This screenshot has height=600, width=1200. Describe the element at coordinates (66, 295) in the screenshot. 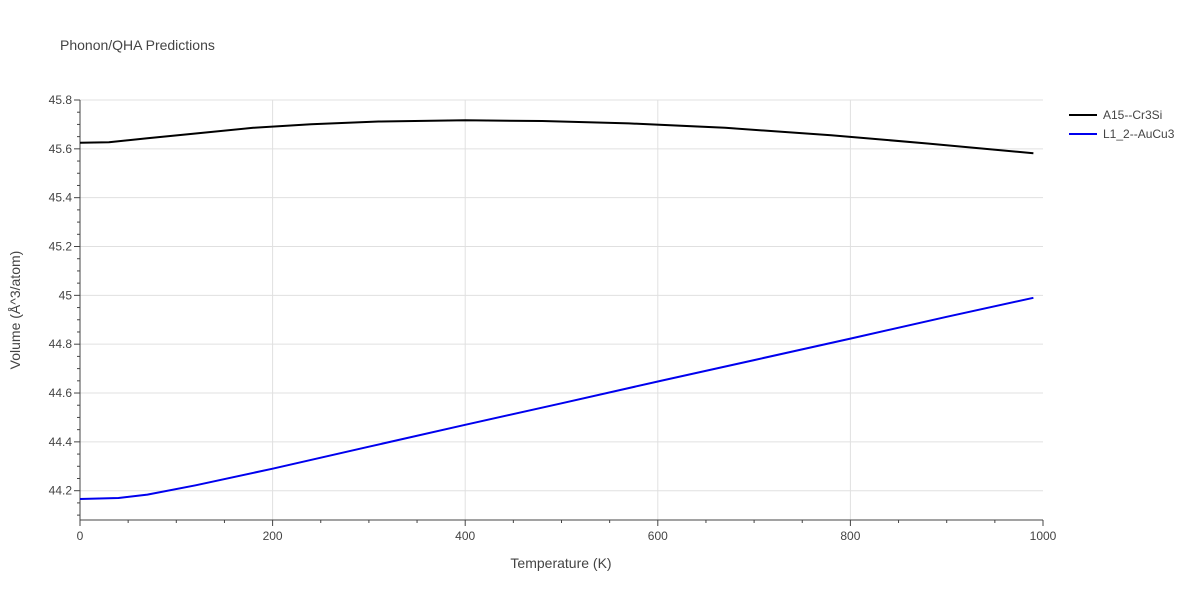

I see `y-tick-label: 45` at that location.